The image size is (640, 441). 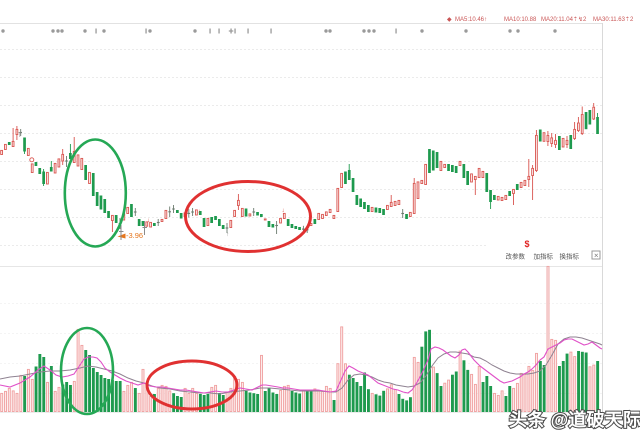 What do you see at coordinates (134, 235) in the screenshot?
I see `svg-text: -3.96` at bounding box center [134, 235].